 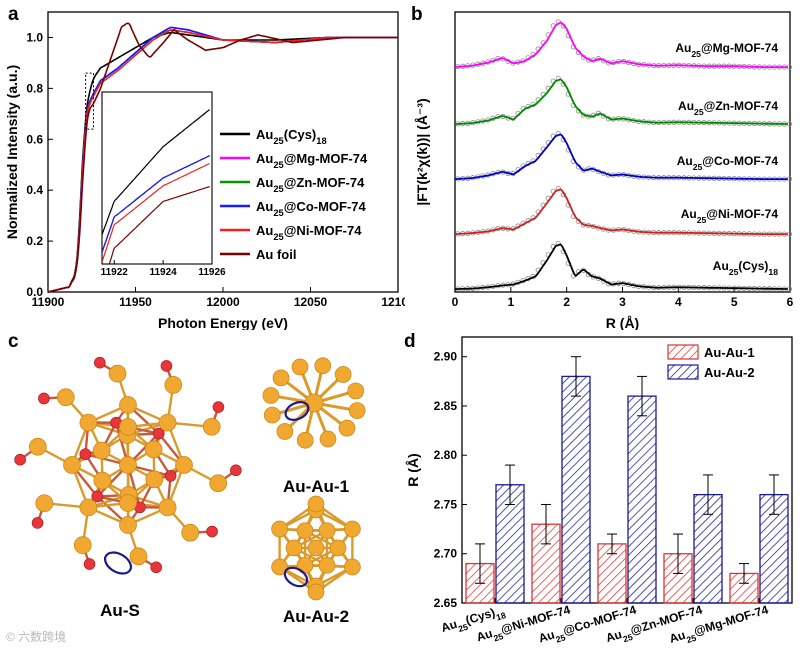 What do you see at coordinates (316, 616) in the screenshot?
I see `au-au-2-label: Au-Au-2` at bounding box center [316, 616].